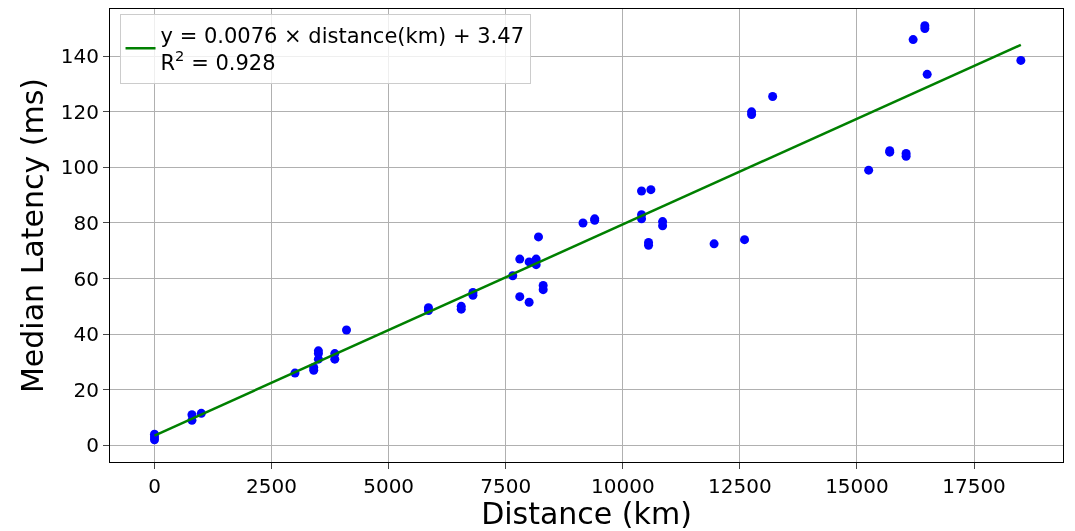  I want to click on y-tick-label: 140, so click(79, 56).